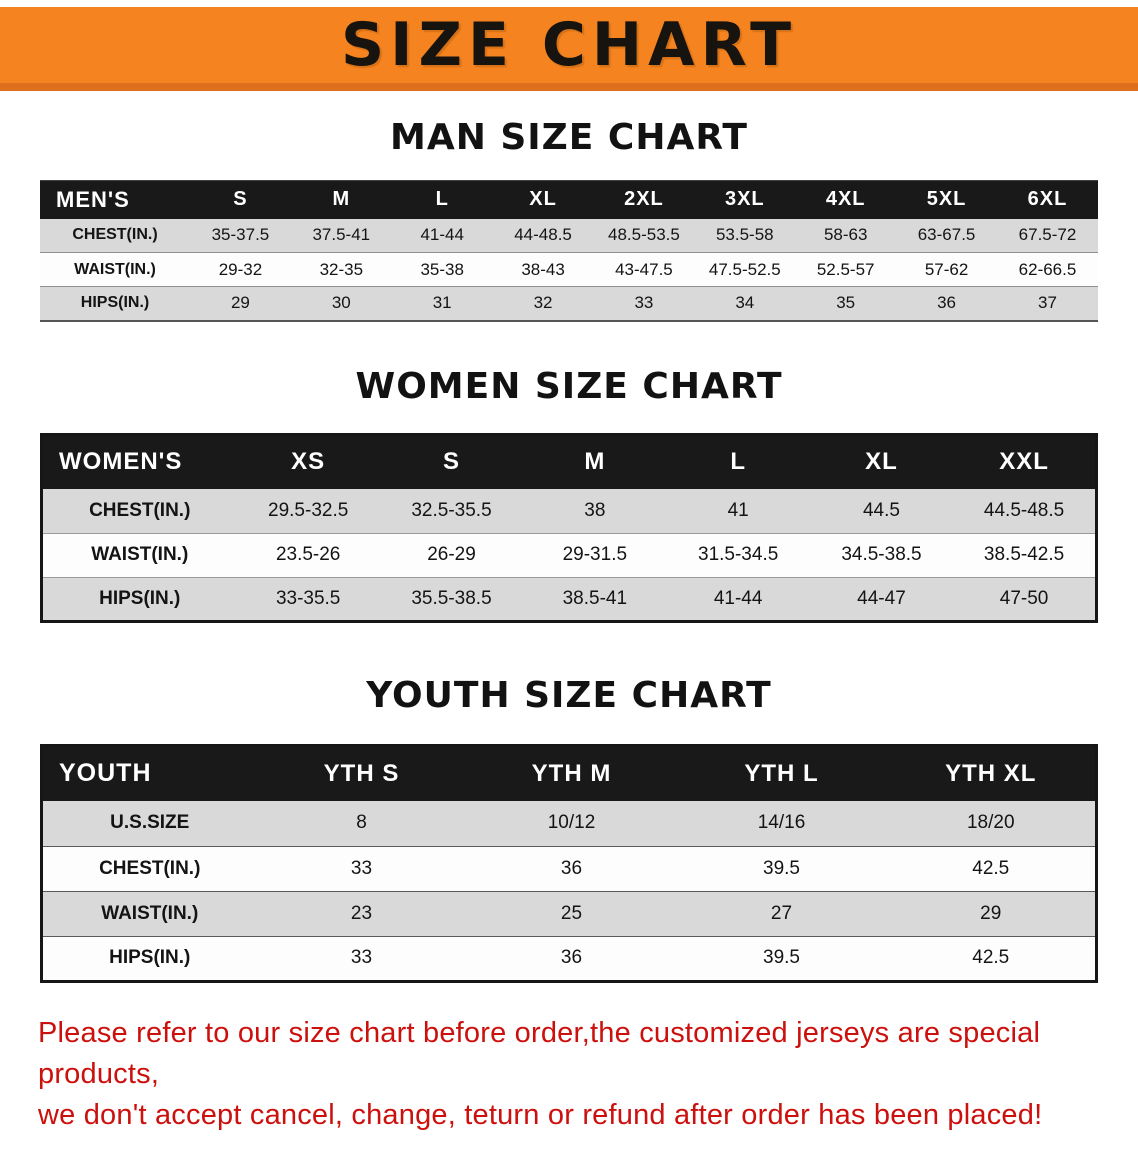 This screenshot has height=1156, width=1138. I want to click on size-column-header: 2XL, so click(644, 199).